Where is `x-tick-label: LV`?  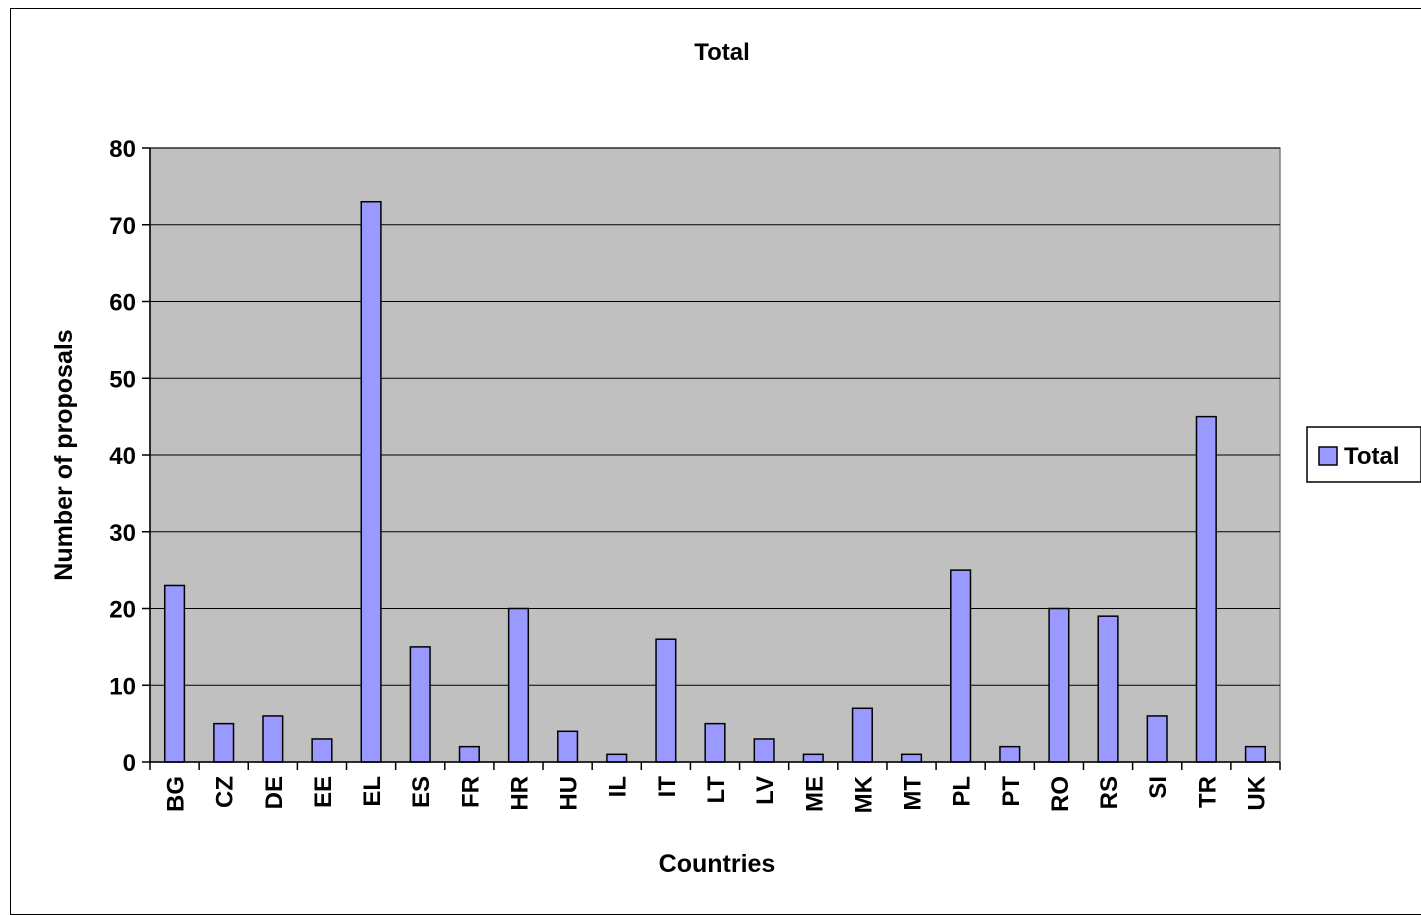 x-tick-label: LV is located at coordinates (765, 790).